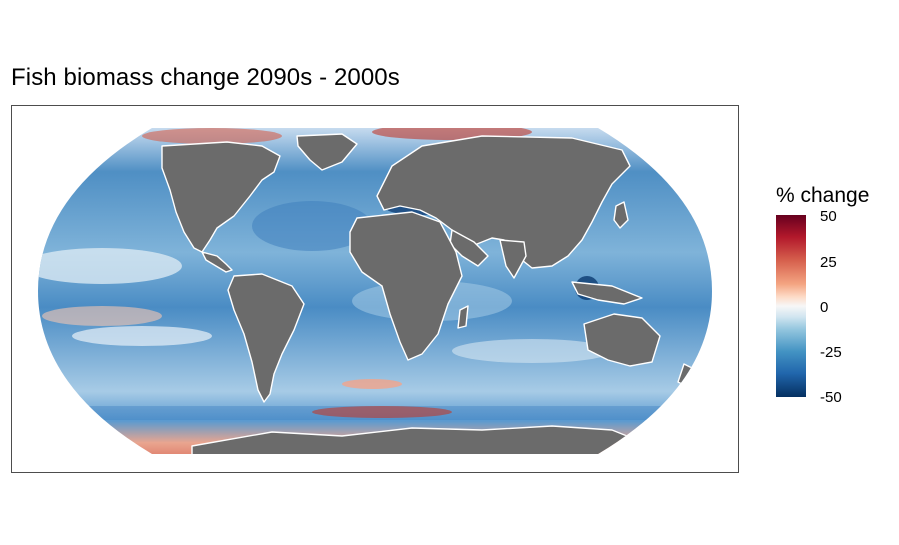 Image resolution: width=899 pixels, height=545 pixels. What do you see at coordinates (828, 216) in the screenshot?
I see `legend-tick-label: 50` at bounding box center [828, 216].